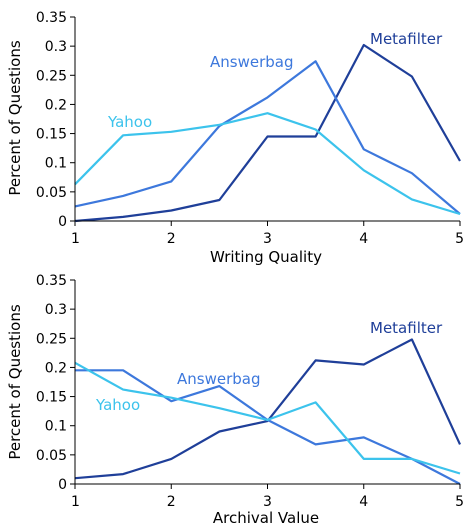 The image size is (465, 527). I want to click on x-axis-title: Writing Quality, so click(266, 257).